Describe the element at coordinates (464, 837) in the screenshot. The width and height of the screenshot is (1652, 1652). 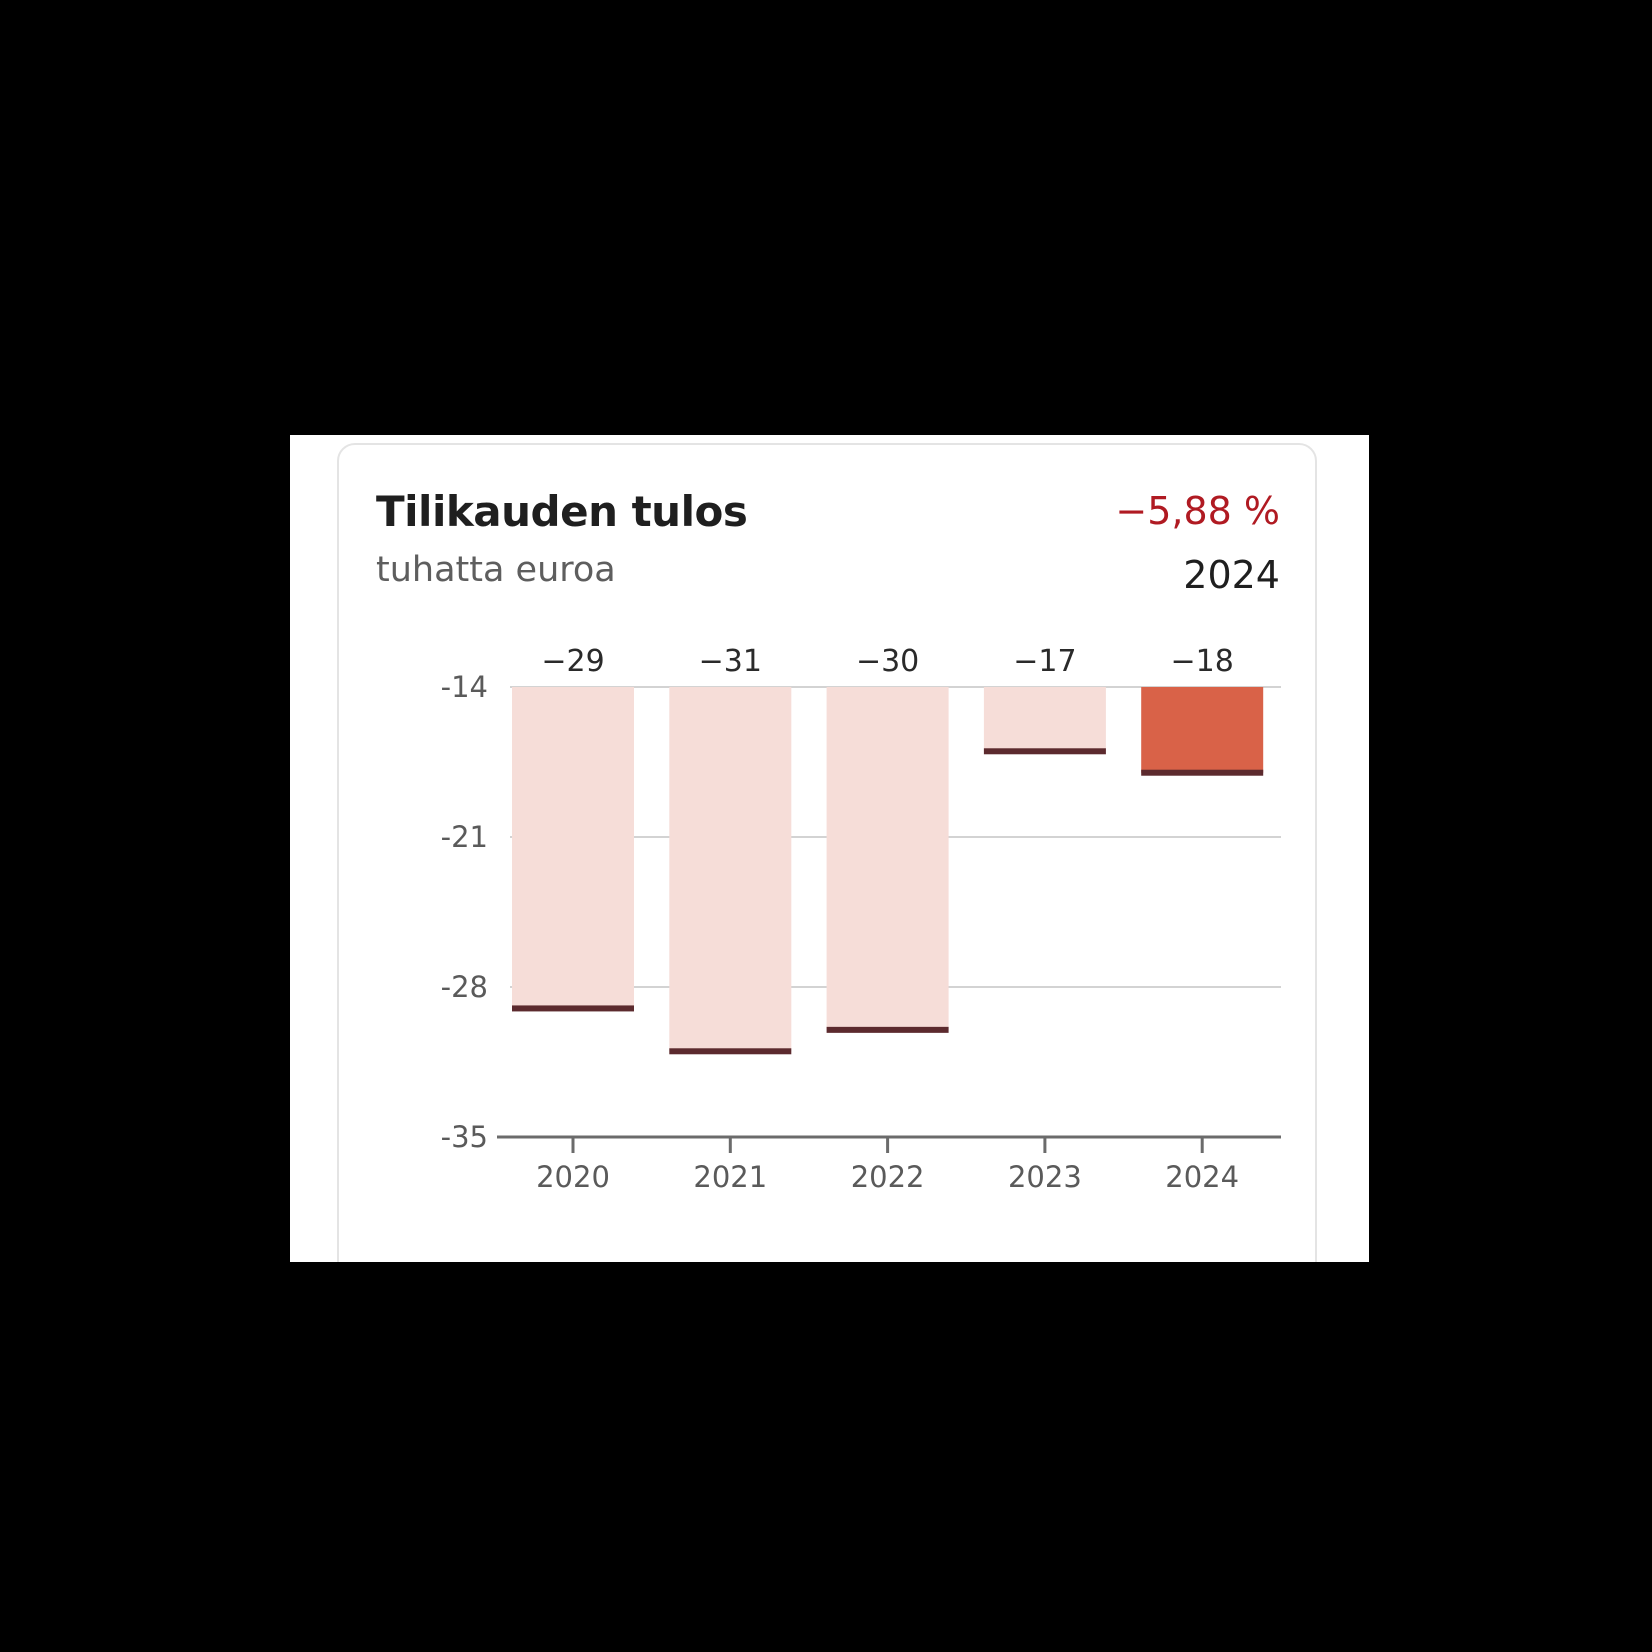
I see `y-tick-label: -21` at that location.